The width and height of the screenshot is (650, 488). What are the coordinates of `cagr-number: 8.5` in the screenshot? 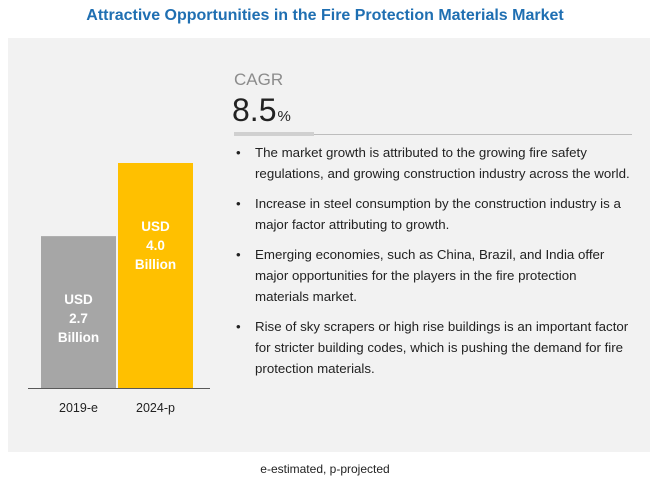 It's located at (254, 110).